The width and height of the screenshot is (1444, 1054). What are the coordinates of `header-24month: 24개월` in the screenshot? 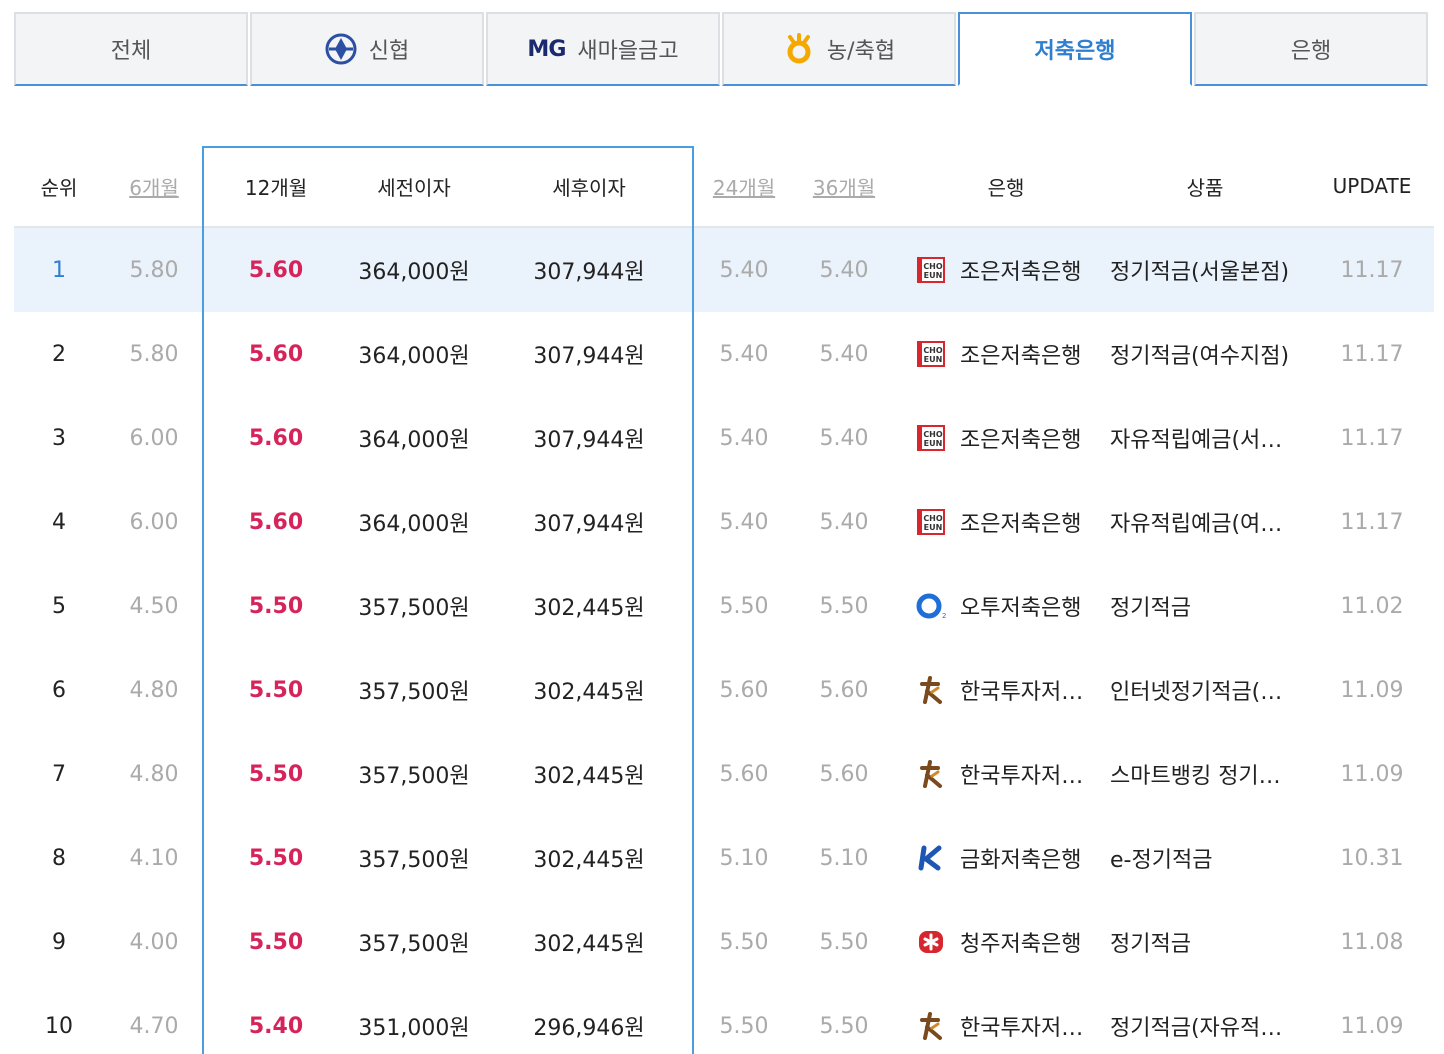 It's located at (744, 187).